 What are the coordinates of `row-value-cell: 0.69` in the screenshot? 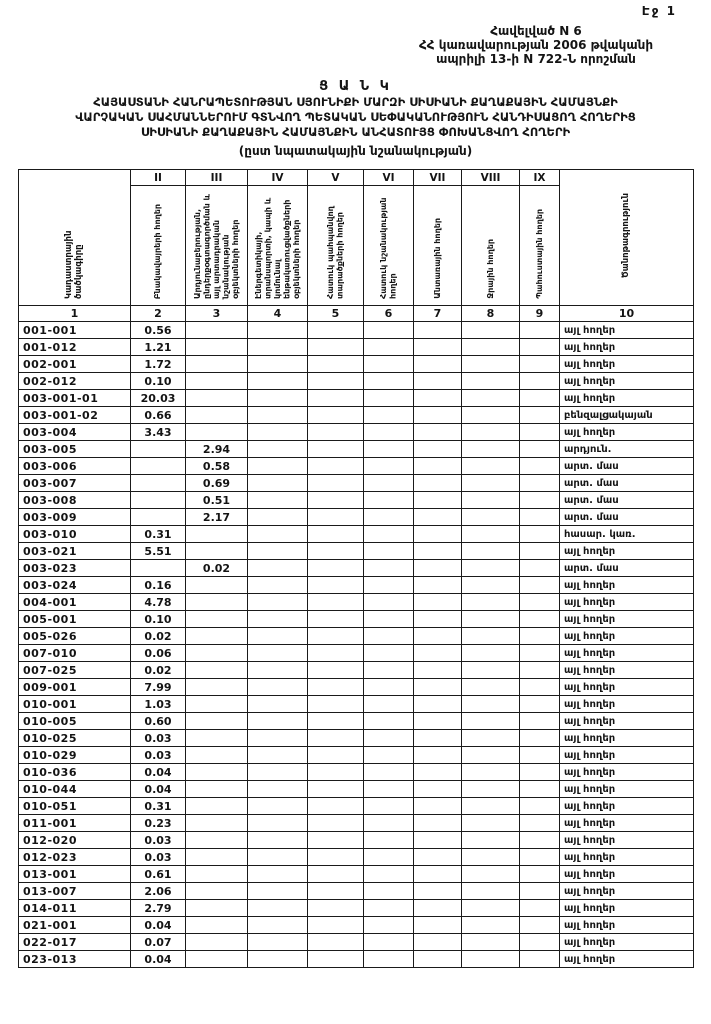 It's located at (216, 483).